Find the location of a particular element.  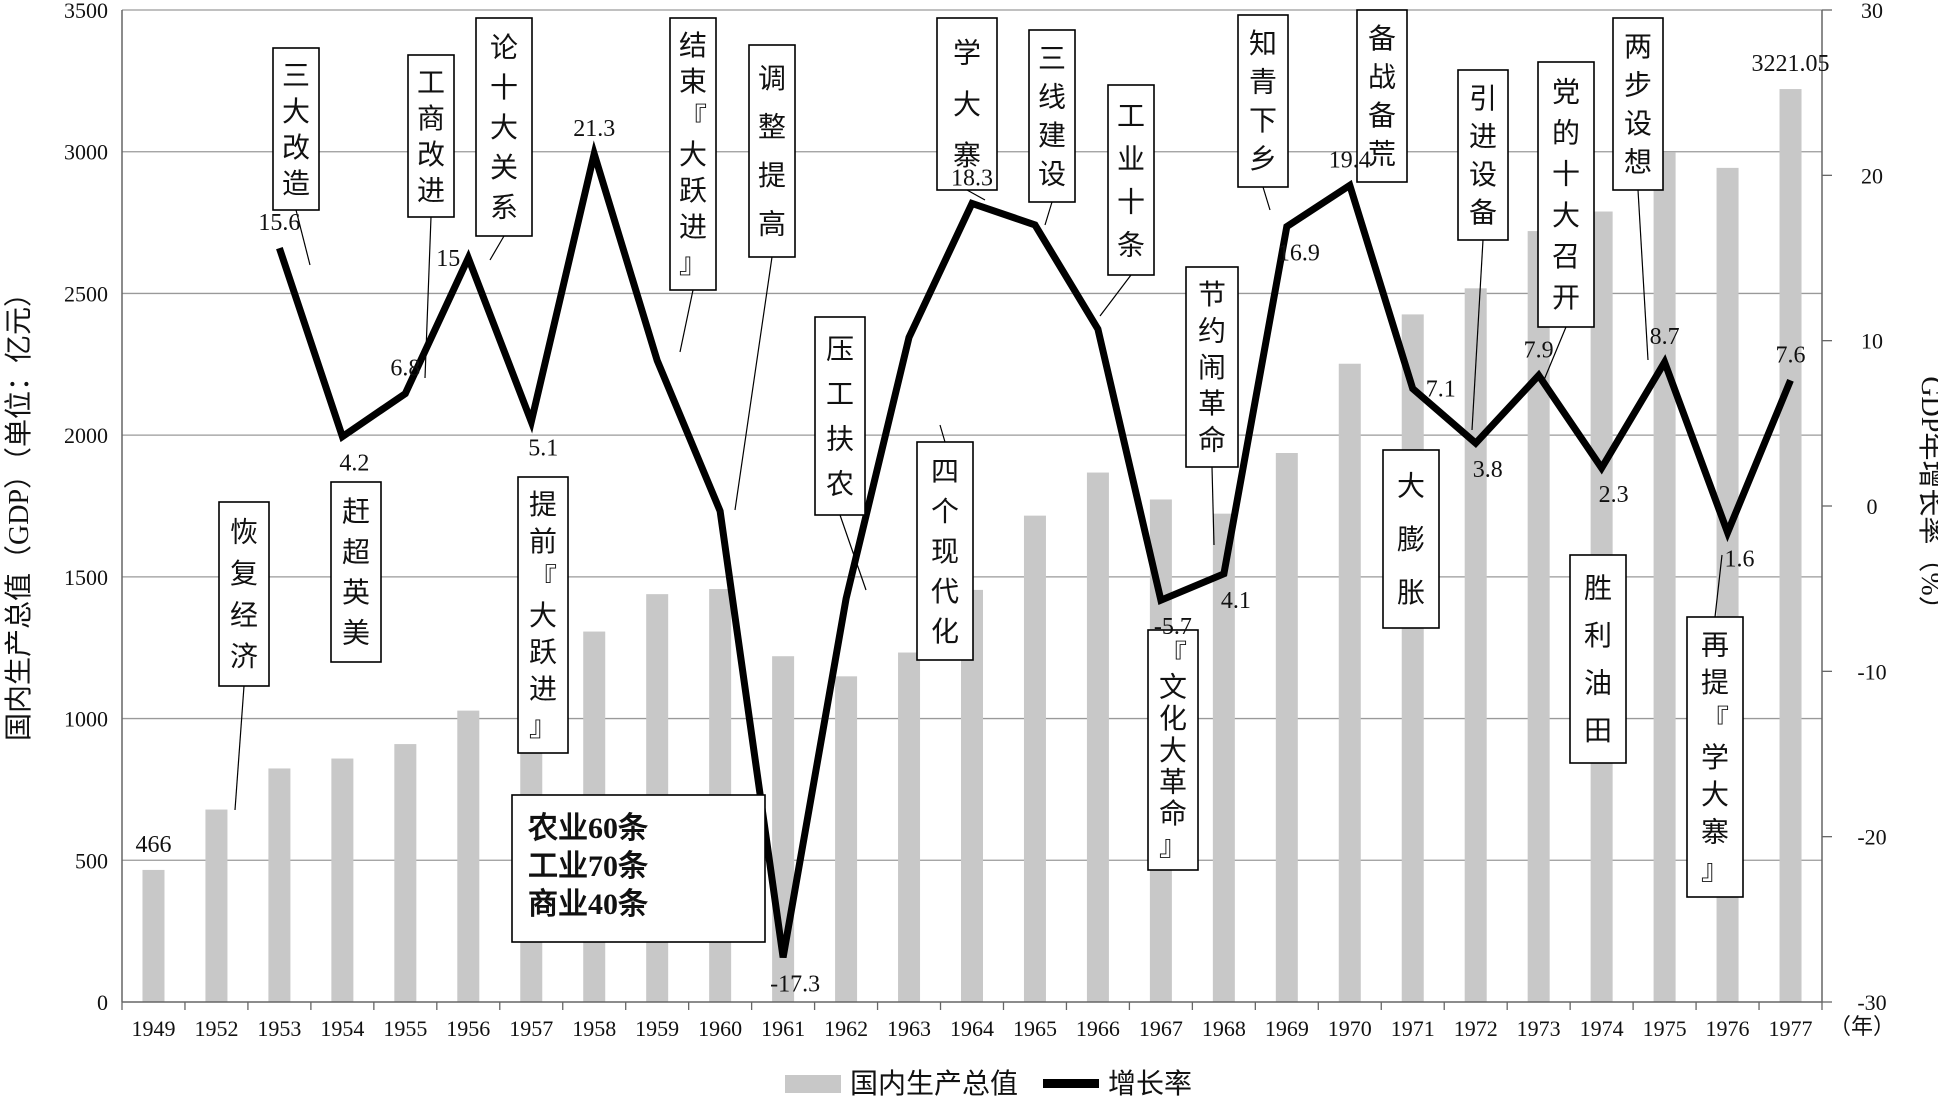

x-tick-label: 1957 is located at coordinates (531, 1028).